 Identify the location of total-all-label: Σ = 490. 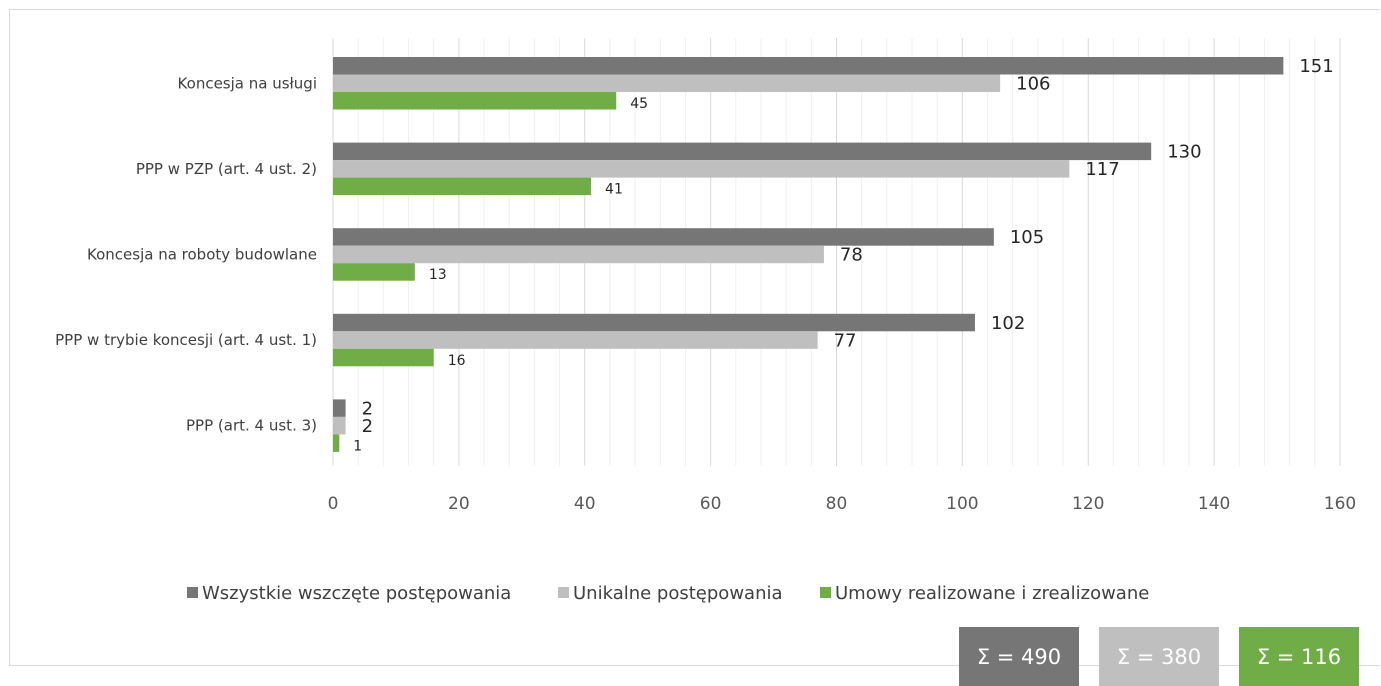
(1019, 656).